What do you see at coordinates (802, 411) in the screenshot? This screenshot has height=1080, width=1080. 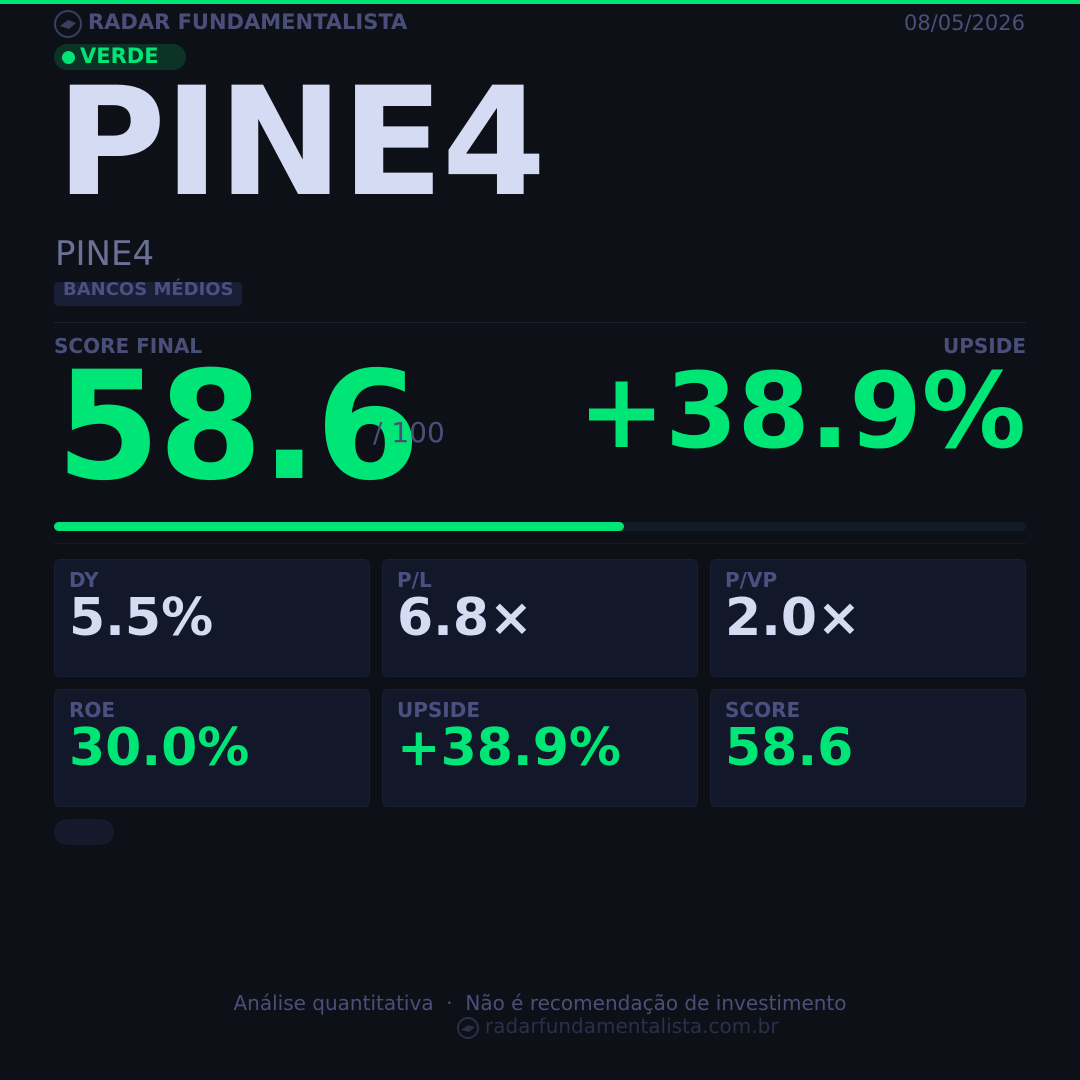 I see `upside-value: +38.9%` at bounding box center [802, 411].